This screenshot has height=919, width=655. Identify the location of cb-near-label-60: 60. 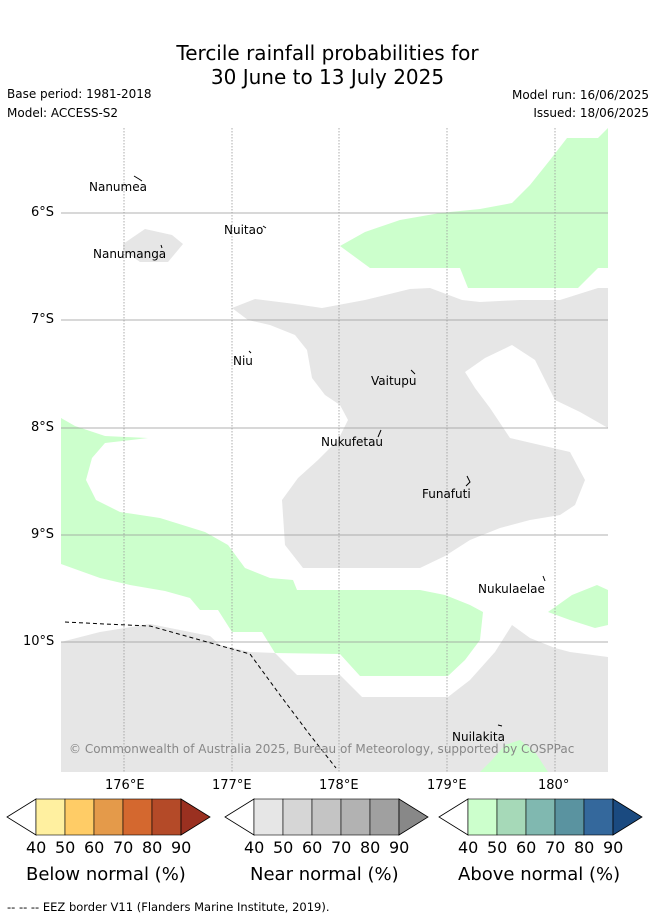
(312, 847).